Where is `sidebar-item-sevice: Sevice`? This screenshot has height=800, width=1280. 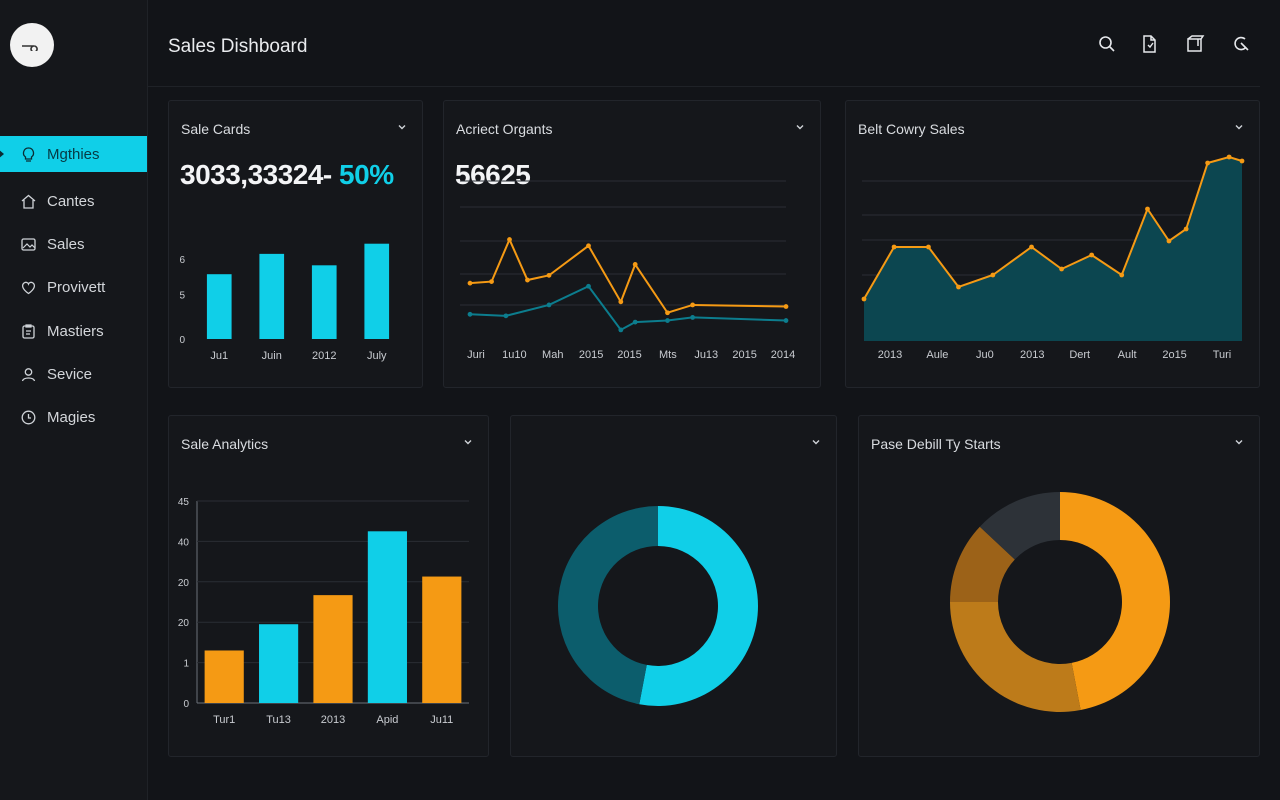
sidebar-item-sevice: Sevice is located at coordinates (73, 374).